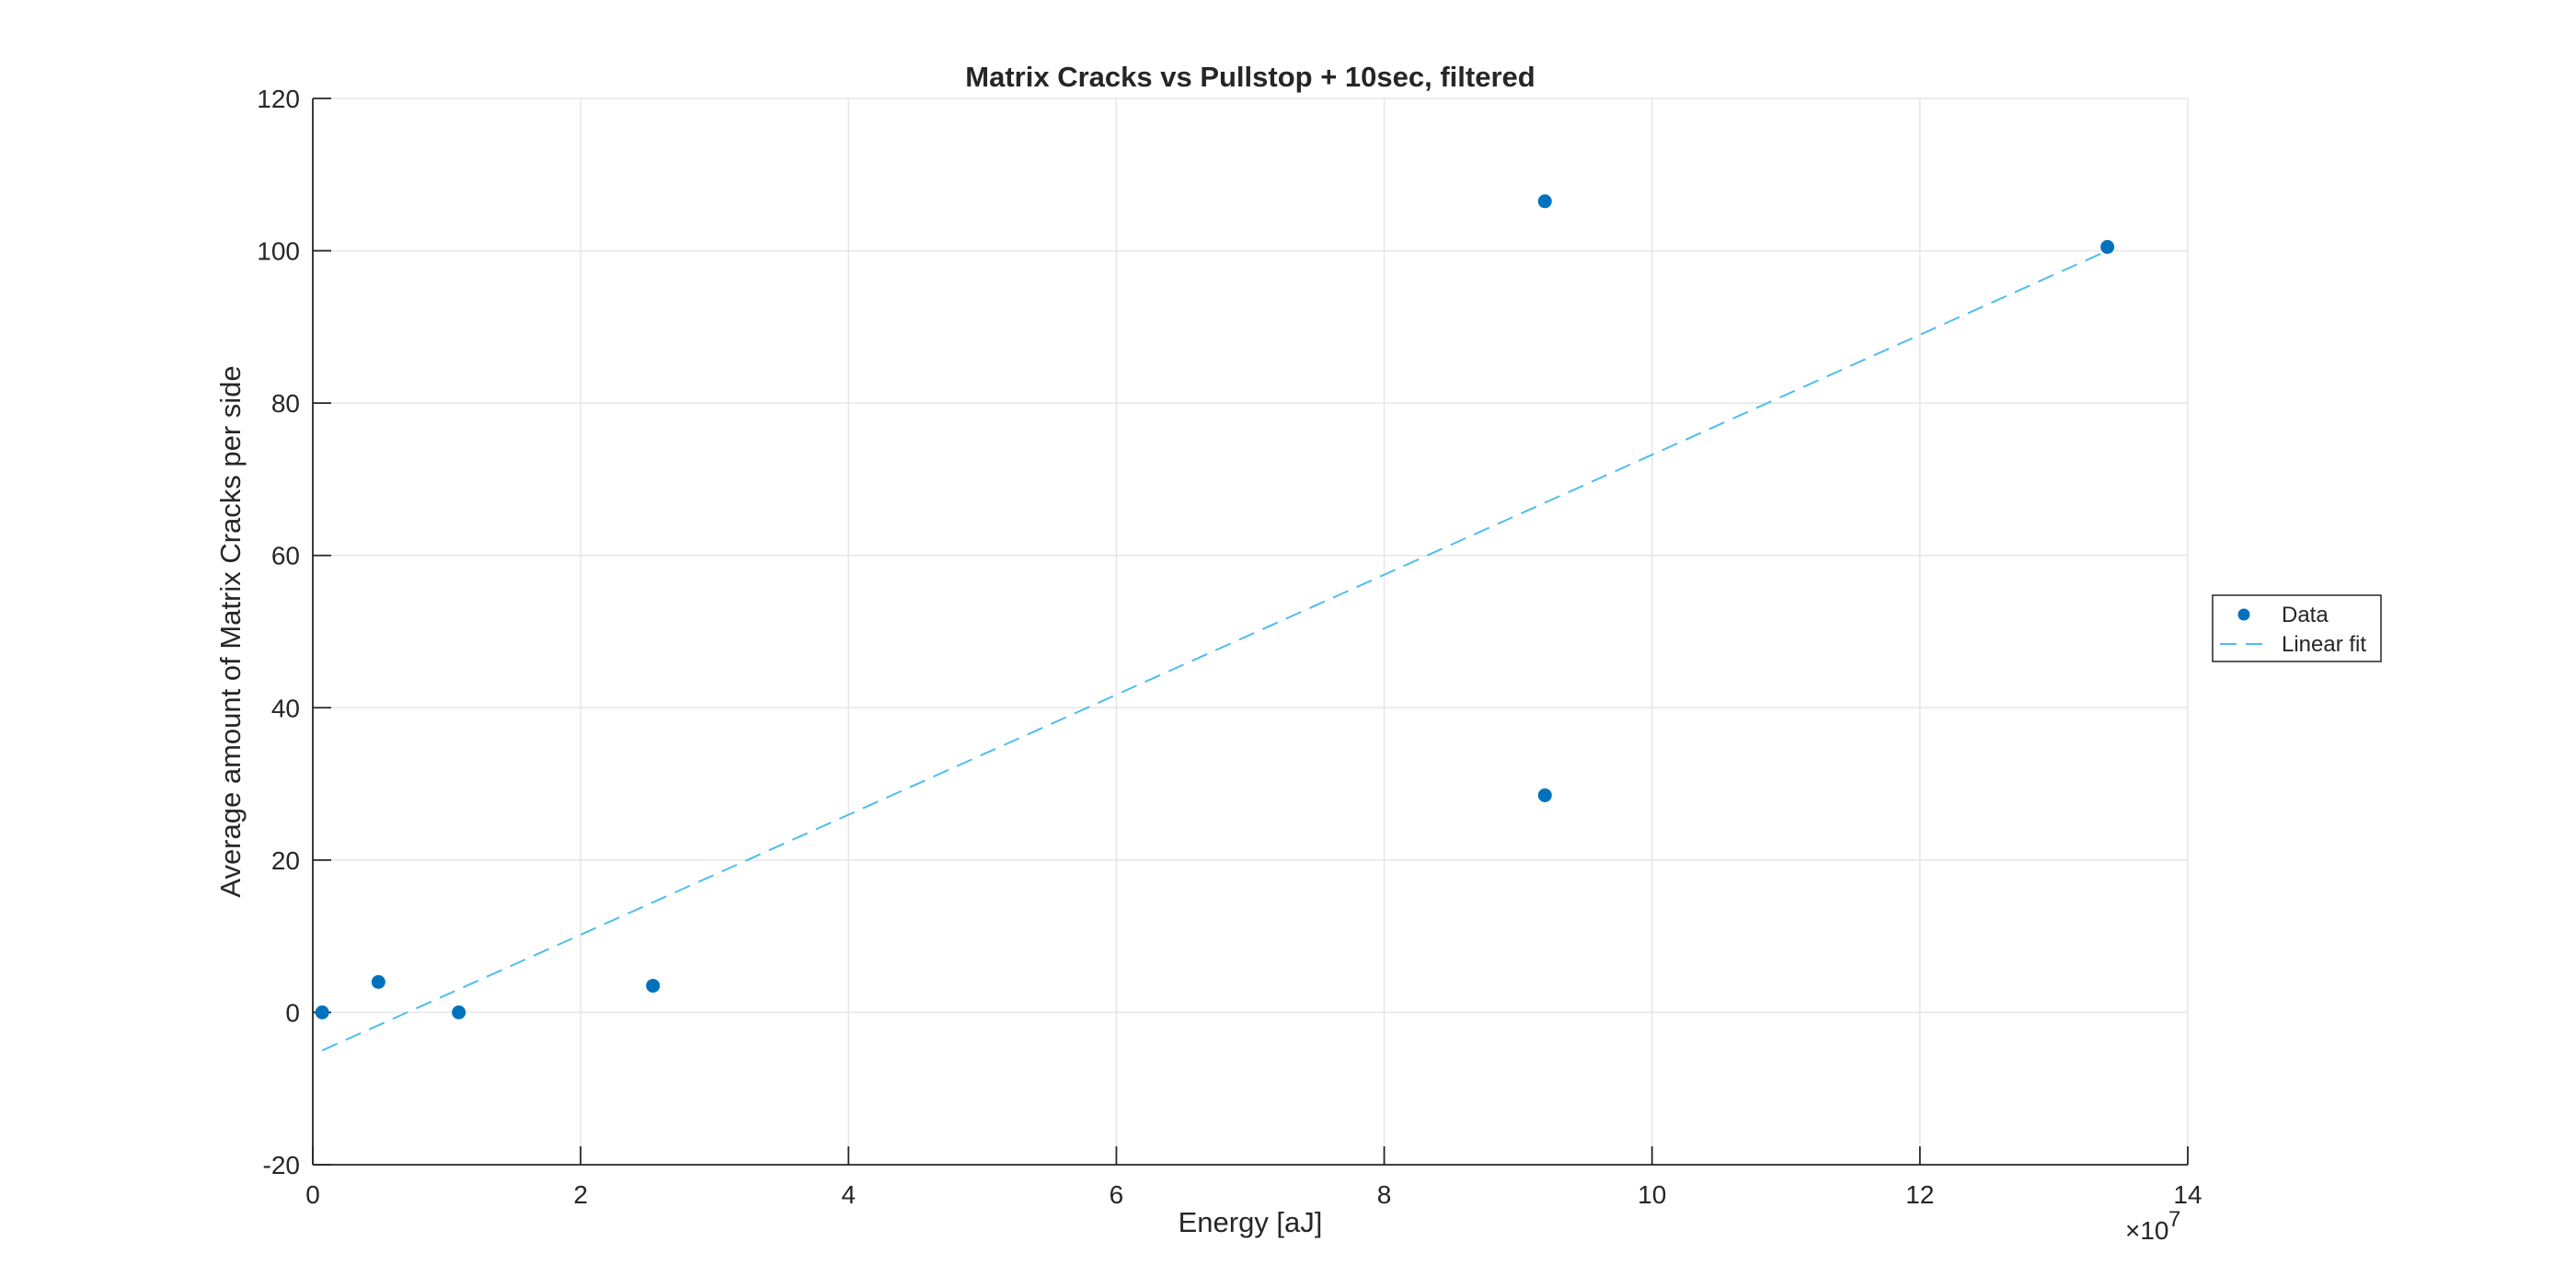 Image resolution: width=2576 pixels, height=1288 pixels. I want to click on y-tick-label: 20, so click(285, 860).